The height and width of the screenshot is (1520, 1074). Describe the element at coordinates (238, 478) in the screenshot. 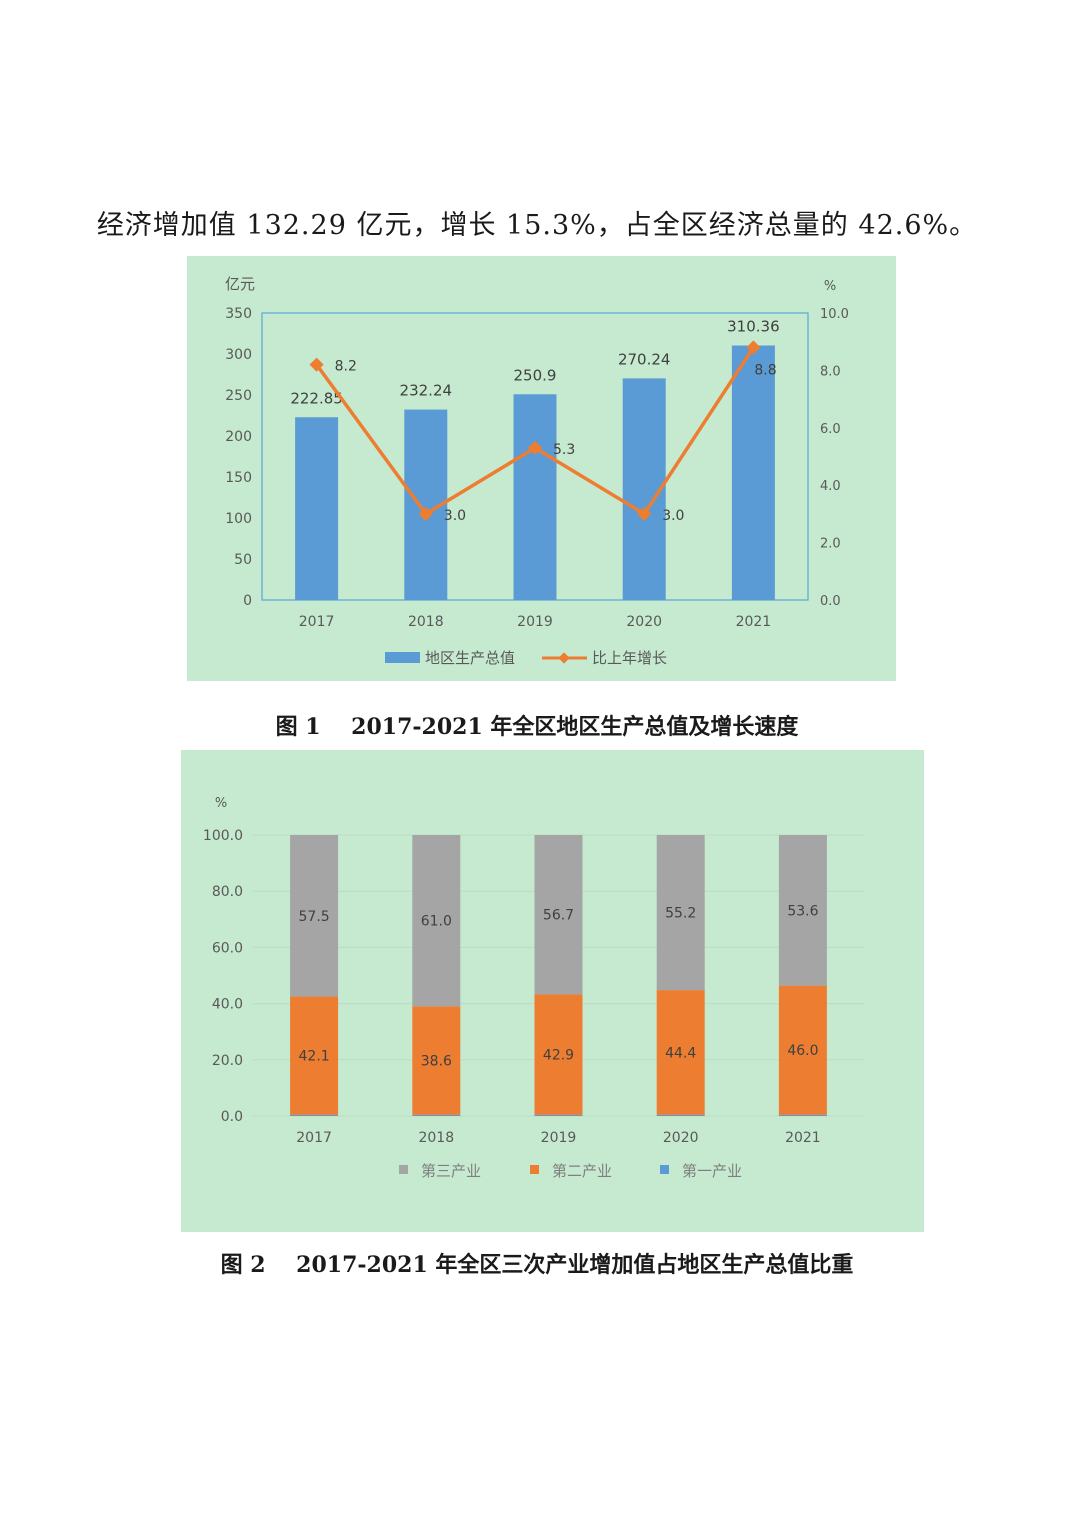

I see `y-tick-label: 150` at that location.